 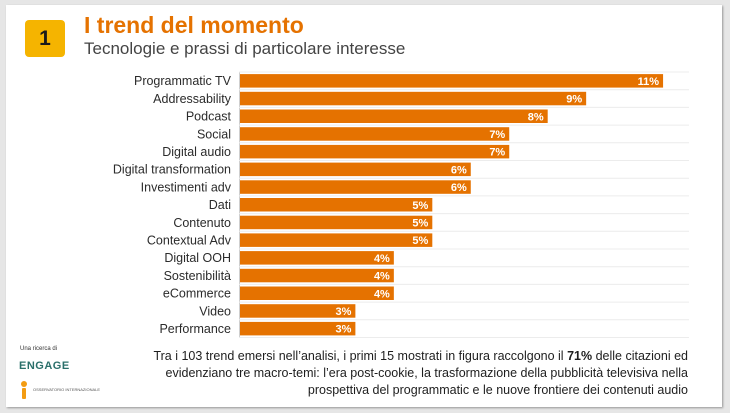 I want to click on bar-value-label: 9%, so click(x=574, y=100).